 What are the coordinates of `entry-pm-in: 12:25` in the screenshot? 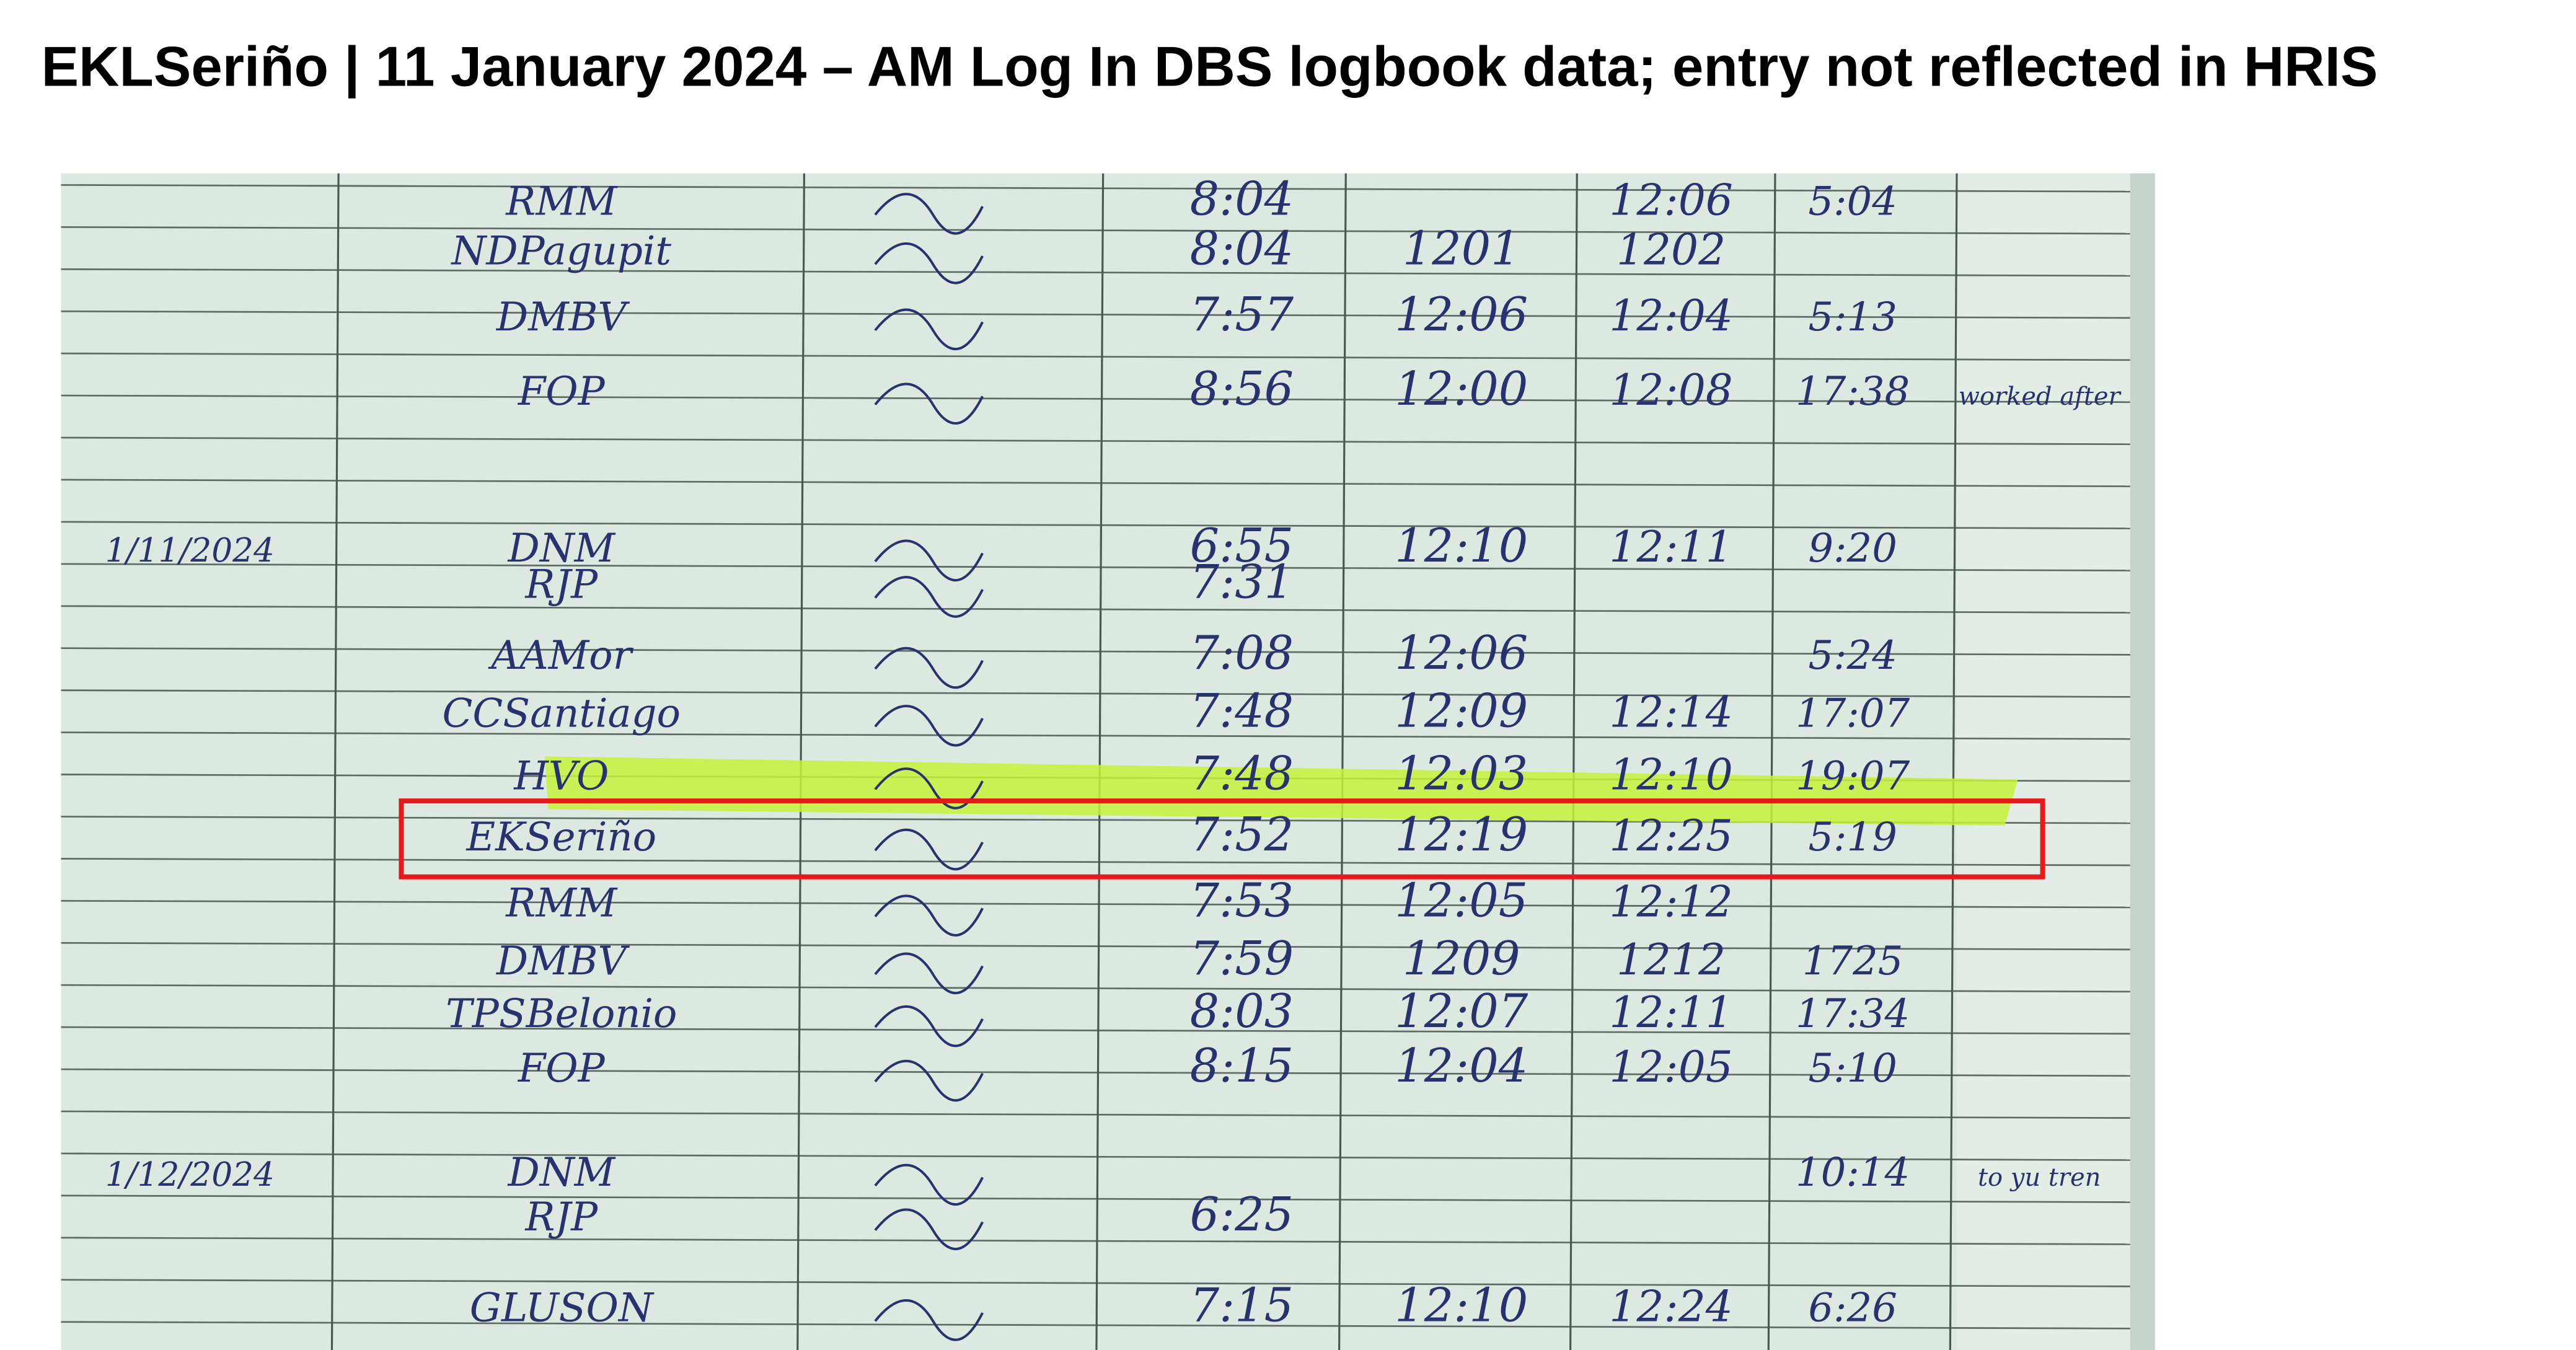 It's located at (1671, 836).